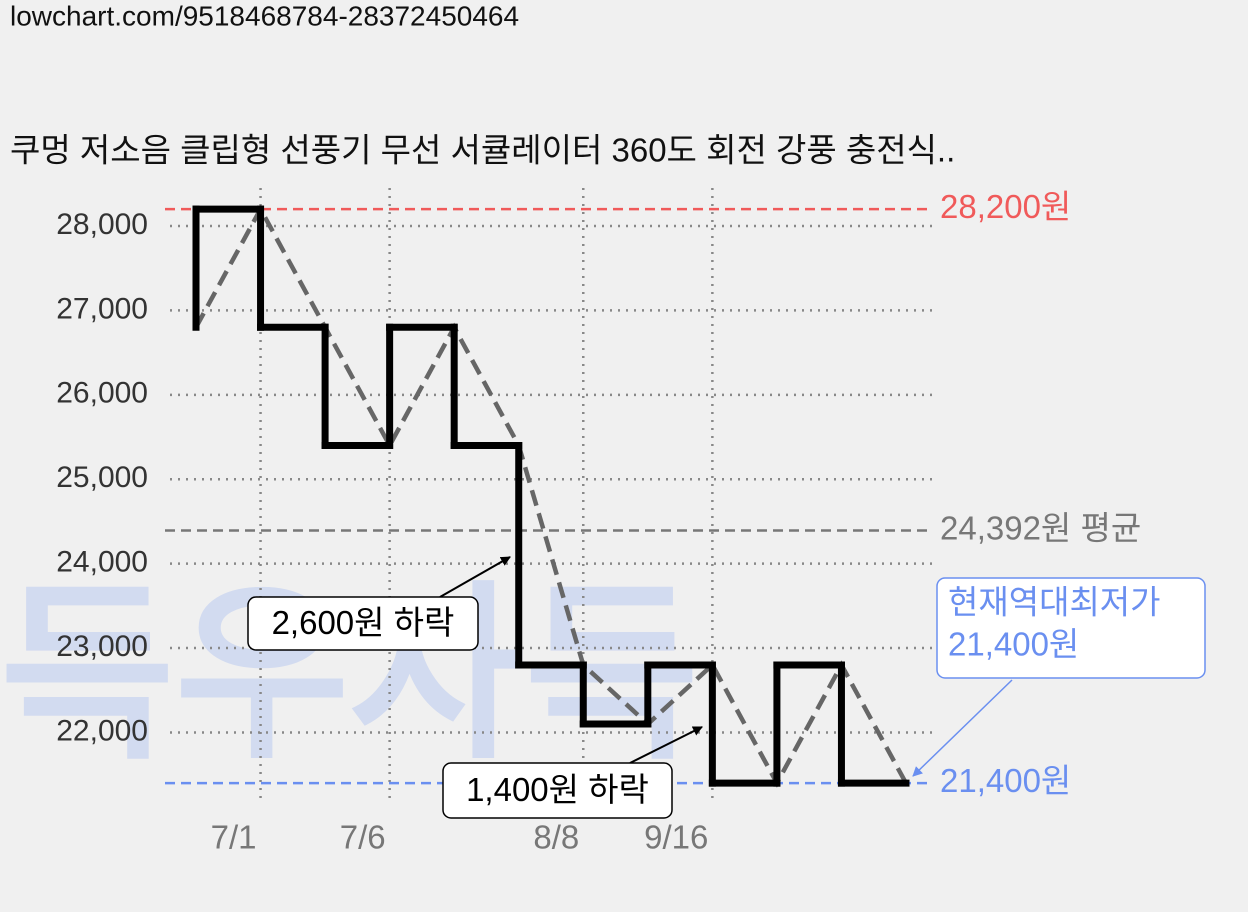 Image resolution: width=1248 pixels, height=912 pixels. I want to click on y-tick-label: 25,000, so click(102, 477).